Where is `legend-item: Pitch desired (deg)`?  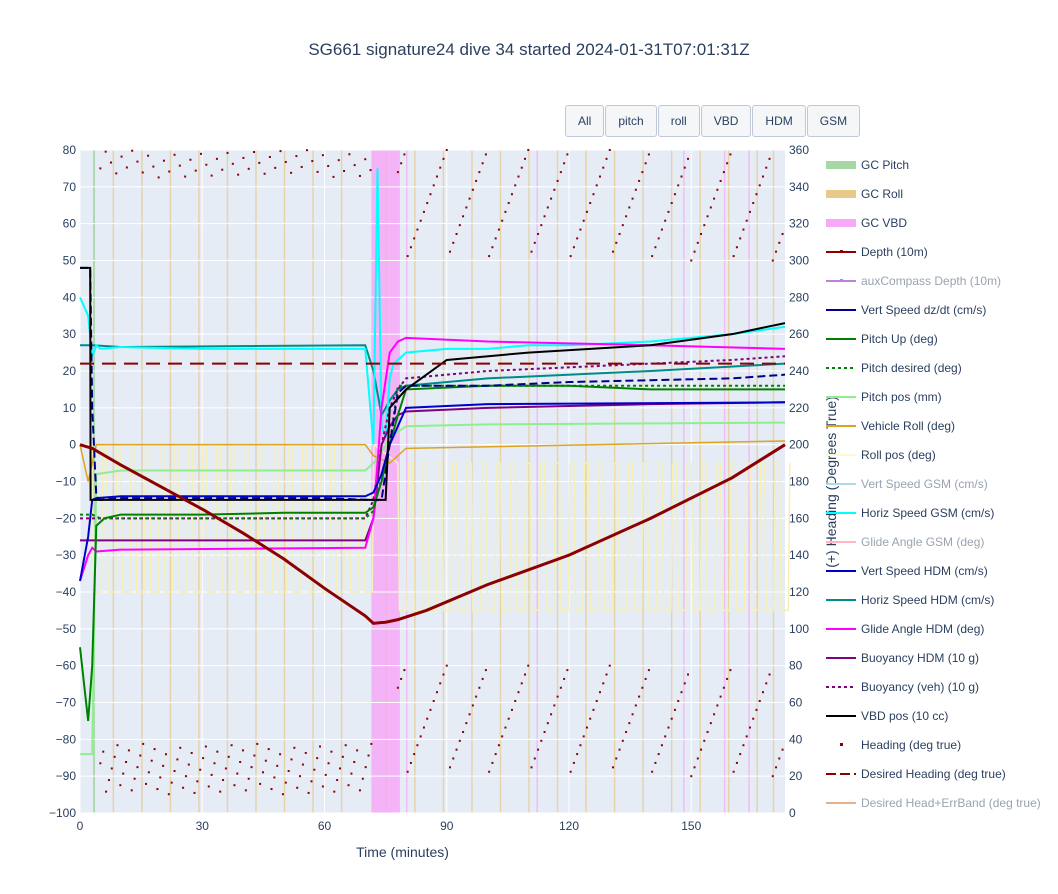 legend-item: Pitch desired (deg) is located at coordinates (894, 368).